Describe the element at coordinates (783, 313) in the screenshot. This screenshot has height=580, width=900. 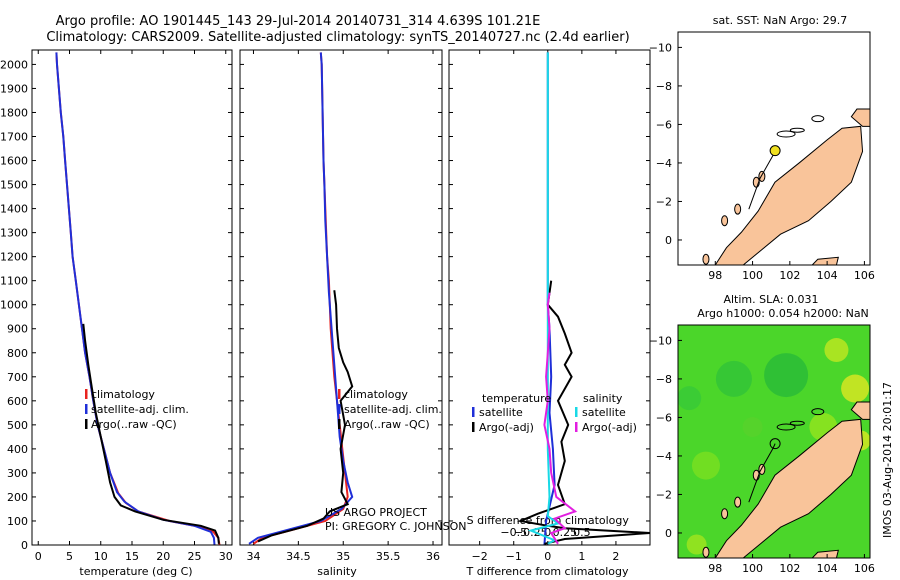
I see `sla-map-title-2: Argo h1000: 0.054 h2000: NaN` at that location.